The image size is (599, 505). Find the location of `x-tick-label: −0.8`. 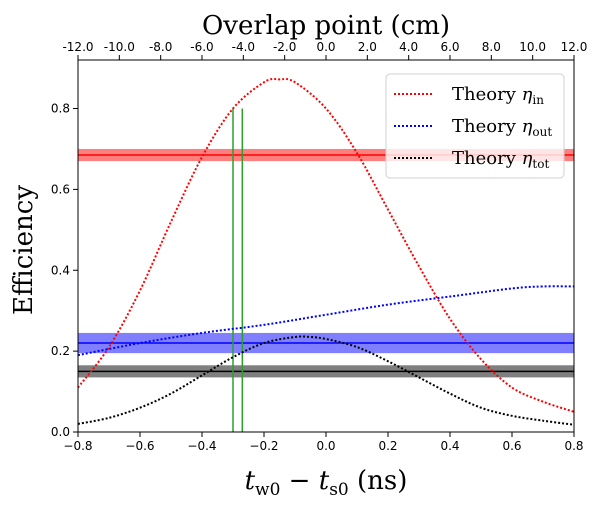

x-tick-label: −0.8 is located at coordinates (77, 446).